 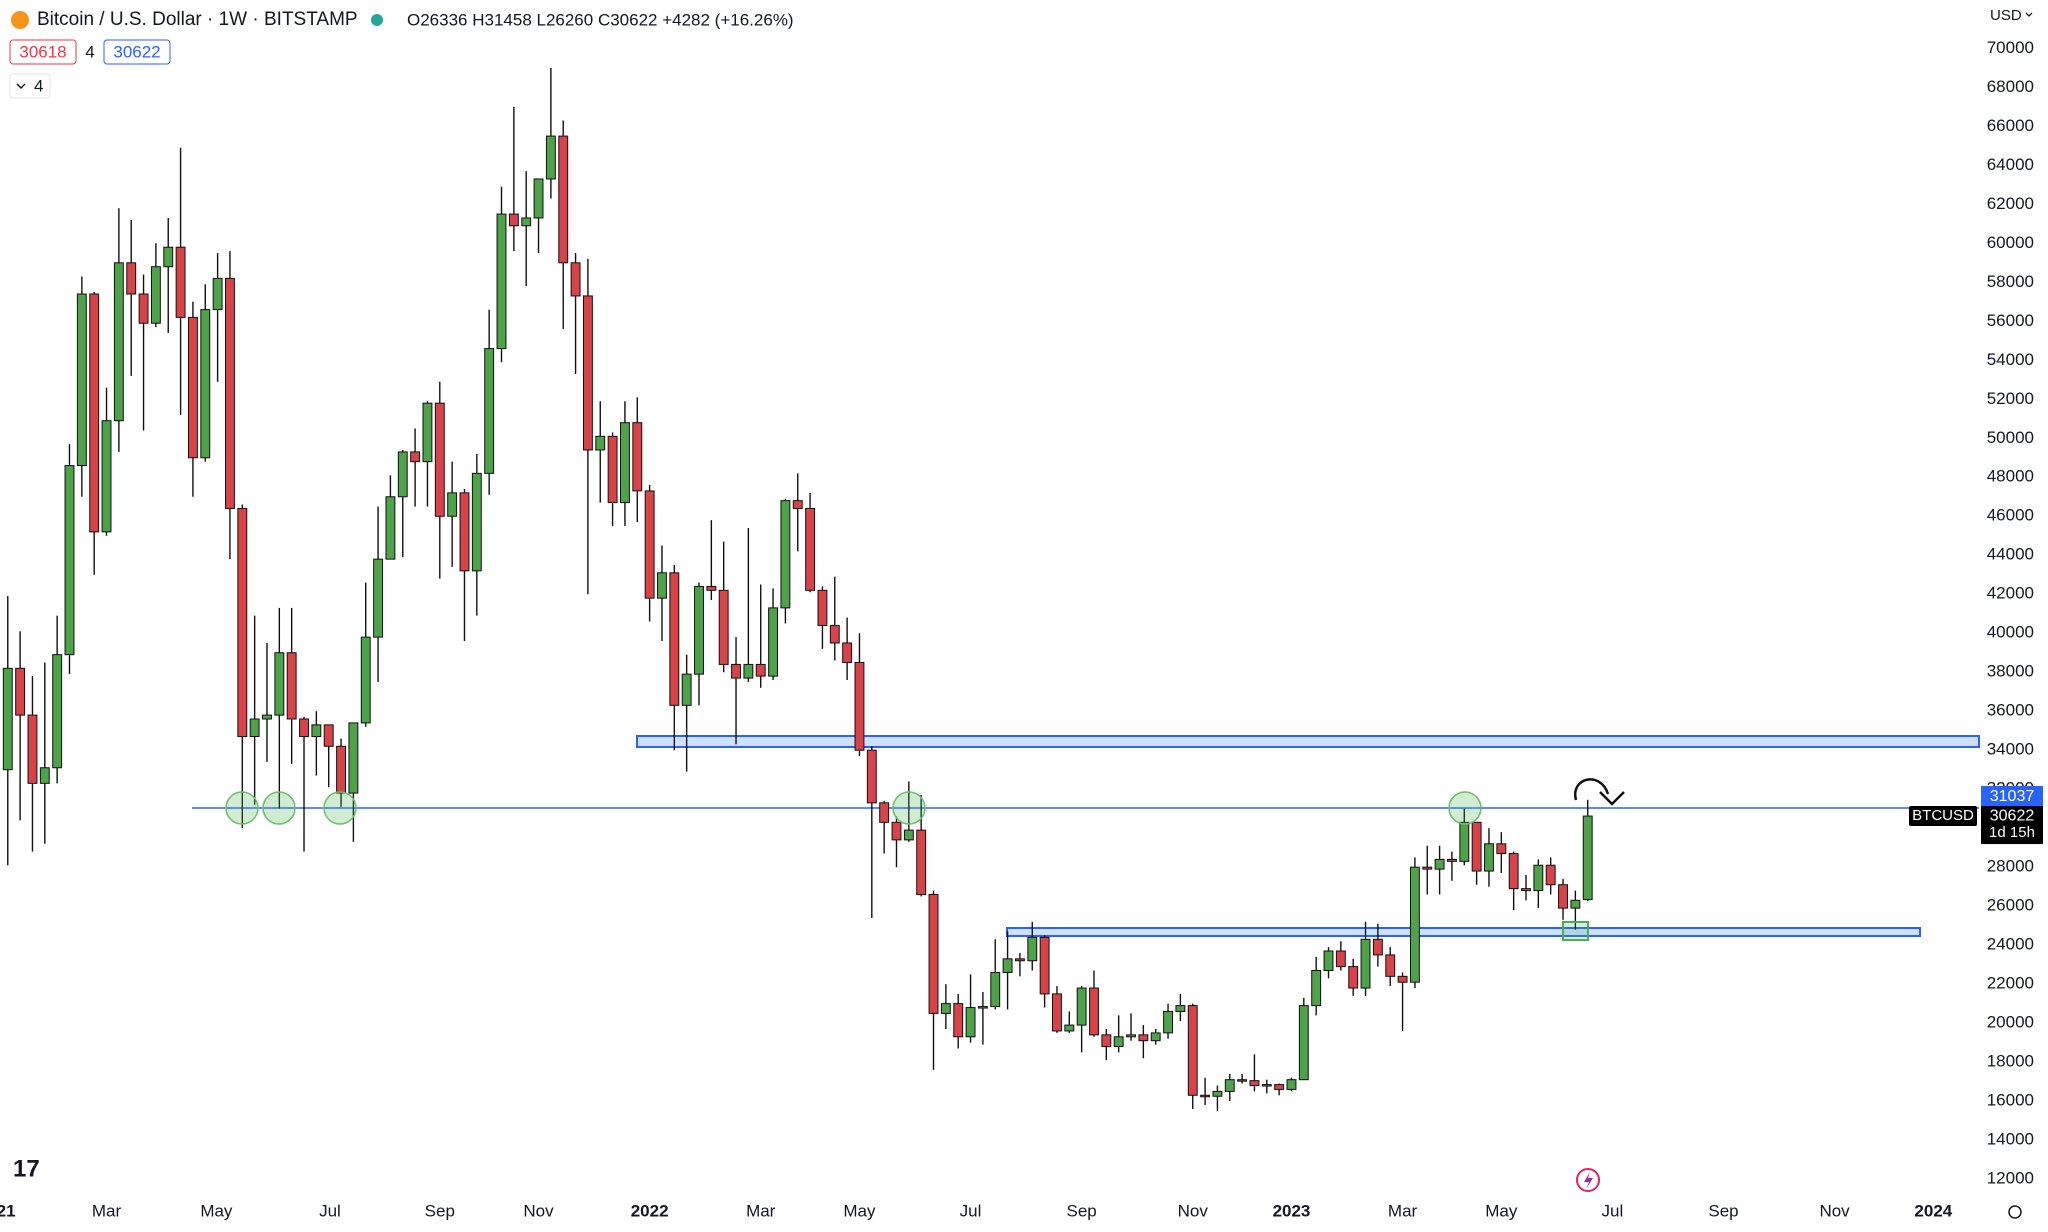 I want to click on x-tick-label: Sep, so click(x=440, y=1210).